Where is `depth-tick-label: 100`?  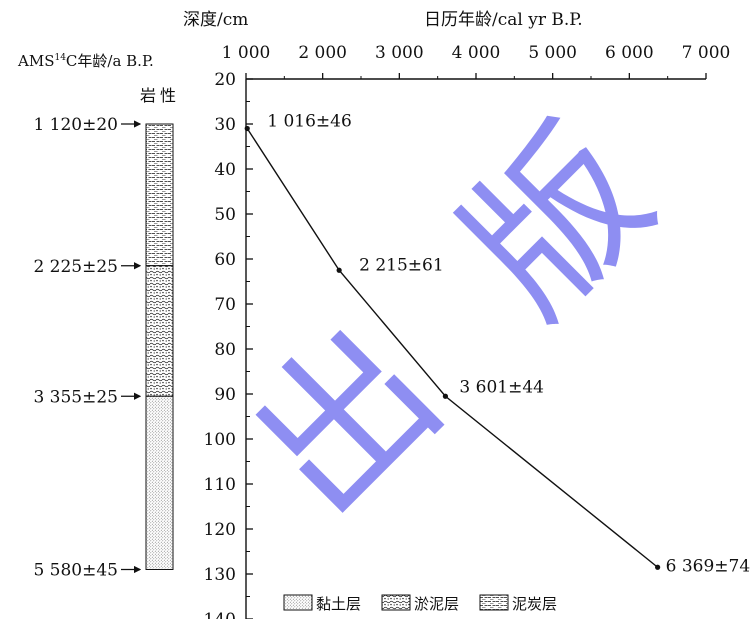
depth-tick-label: 100 is located at coordinates (220, 440).